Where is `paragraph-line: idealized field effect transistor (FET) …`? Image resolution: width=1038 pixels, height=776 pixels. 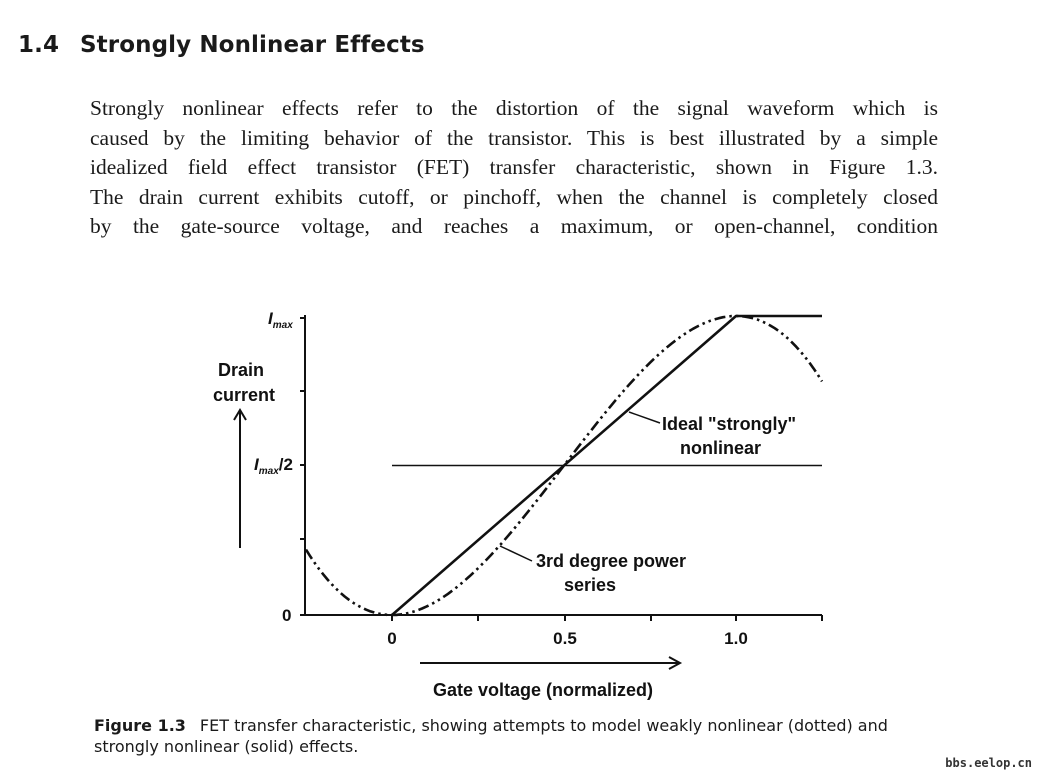 paragraph-line: idealized field effect transistor (FET) … is located at coordinates (514, 167).